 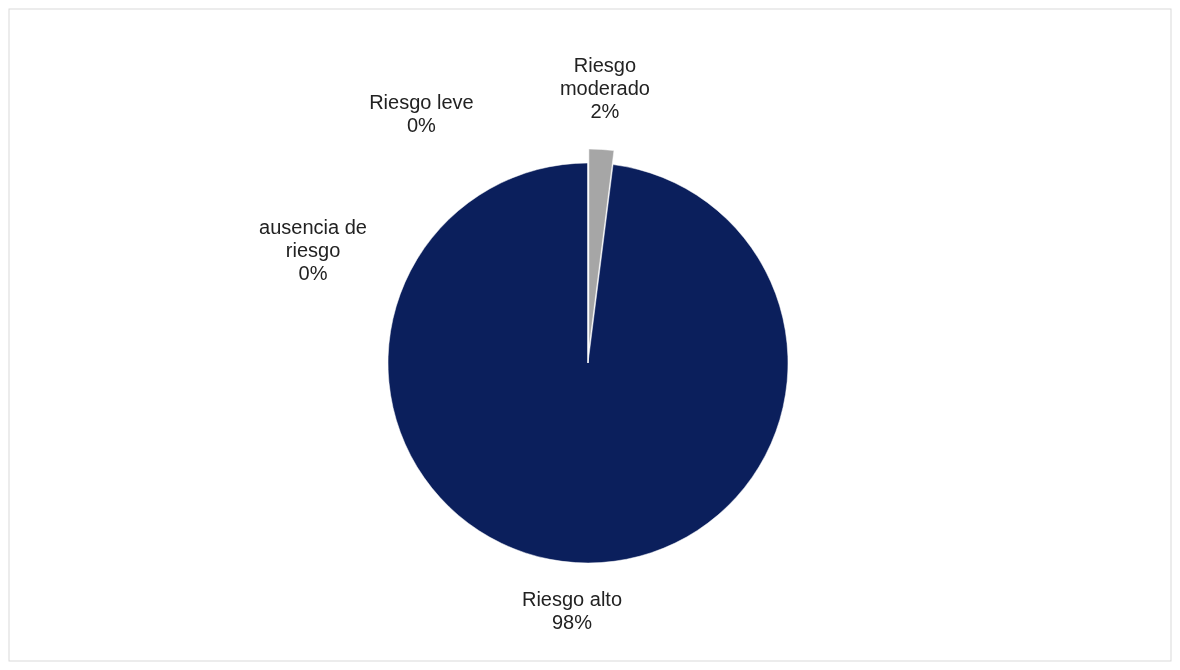 I want to click on category-label: ausencia de riesgo, so click(x=313, y=239).